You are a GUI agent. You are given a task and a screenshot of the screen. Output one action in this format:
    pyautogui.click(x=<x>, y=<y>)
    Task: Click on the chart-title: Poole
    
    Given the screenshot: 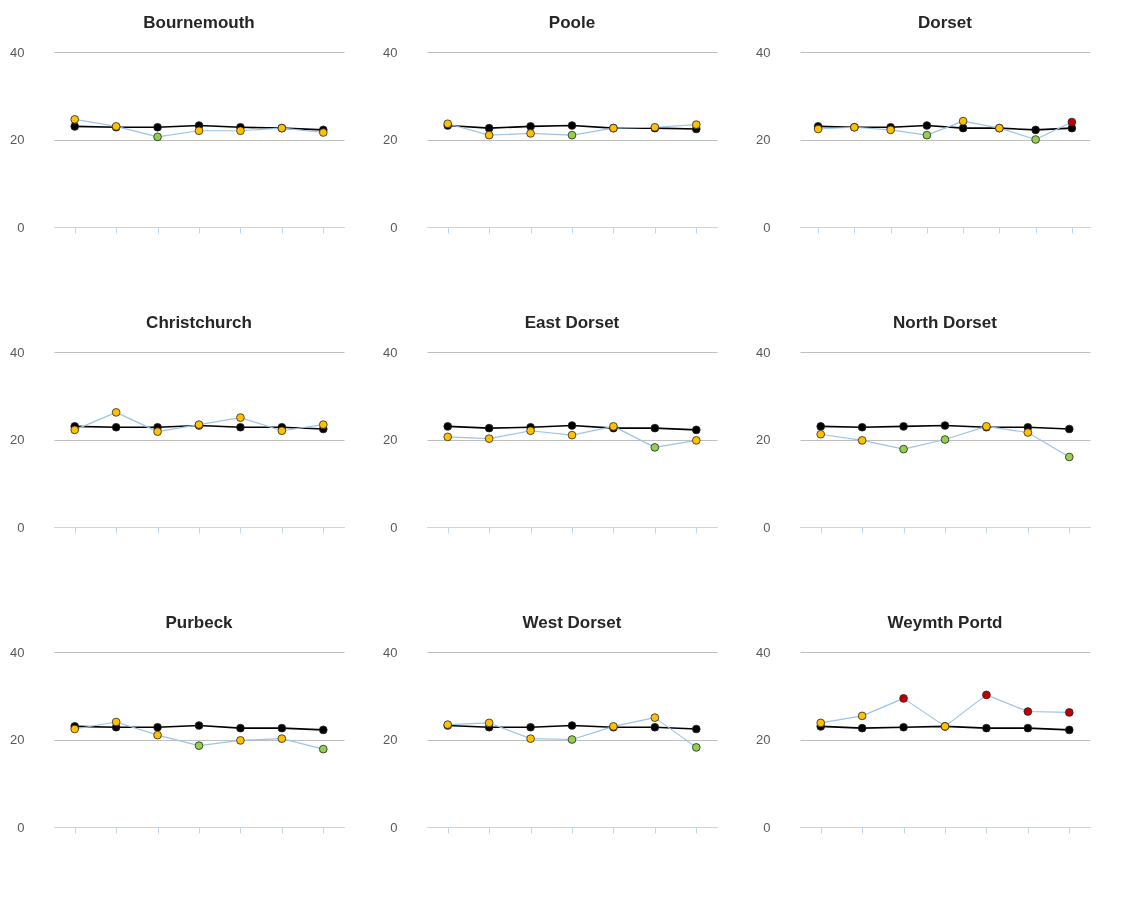 What is the action you would take?
    pyautogui.click(x=572, y=22)
    